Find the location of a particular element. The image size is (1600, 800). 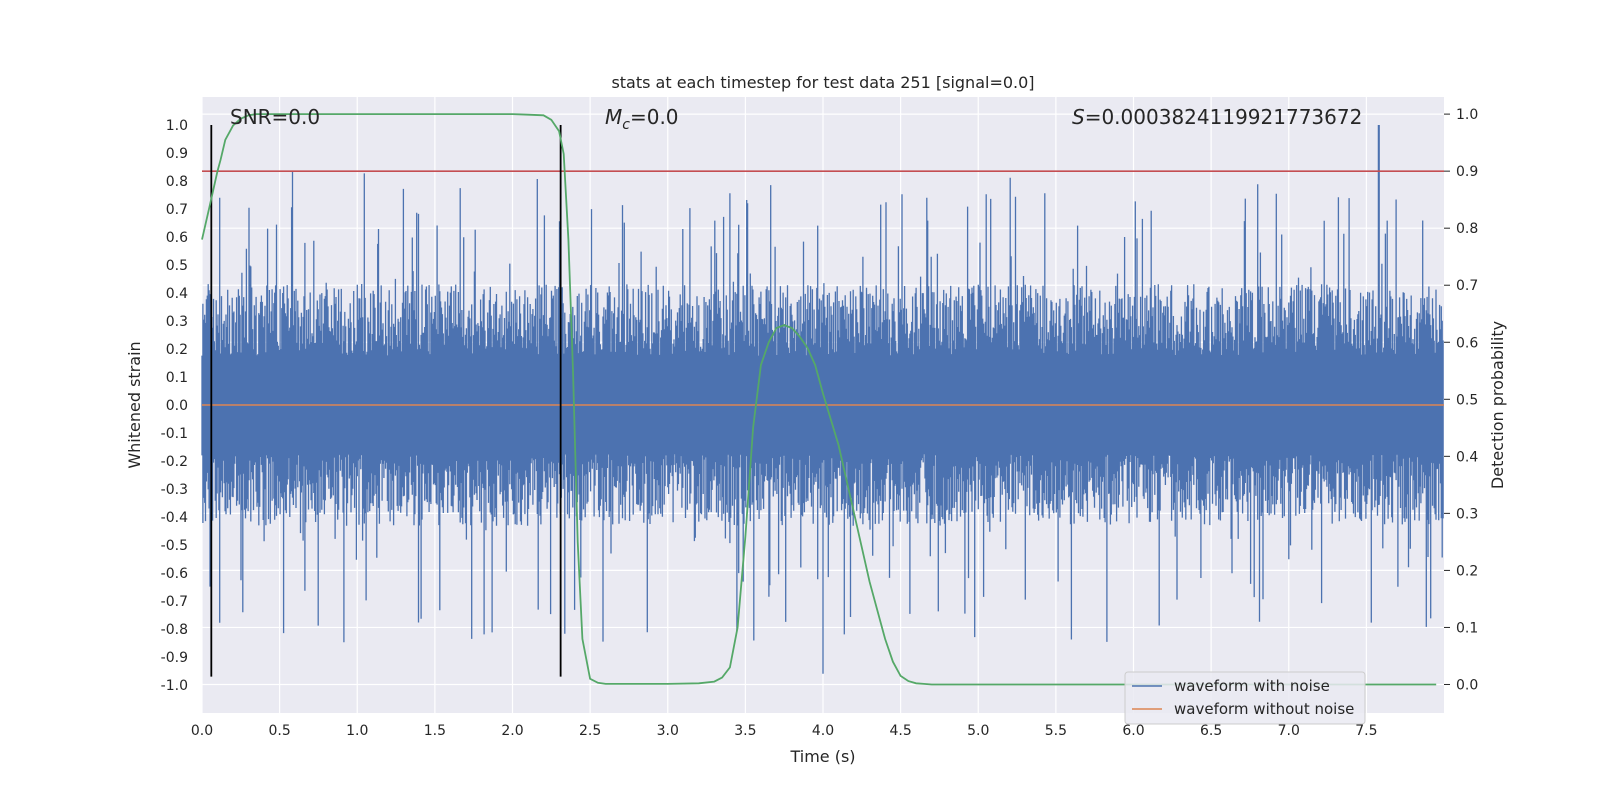

snr-annotation: SNR=0.0 is located at coordinates (275, 117).